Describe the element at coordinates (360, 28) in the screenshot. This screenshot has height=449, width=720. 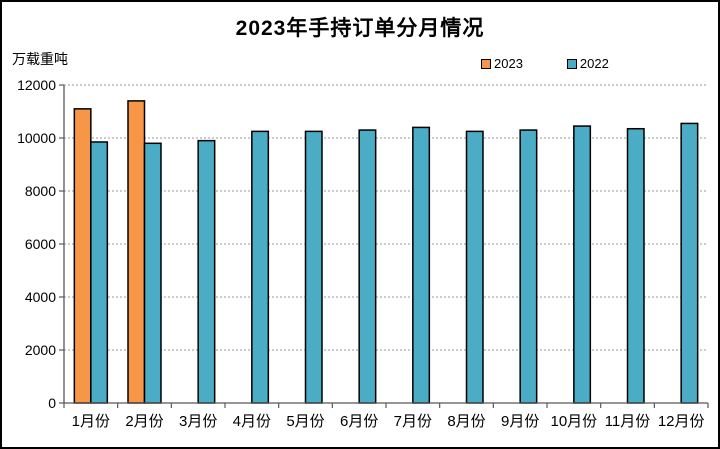
I see `chart-title: 2023年手持订单分月情况` at that location.